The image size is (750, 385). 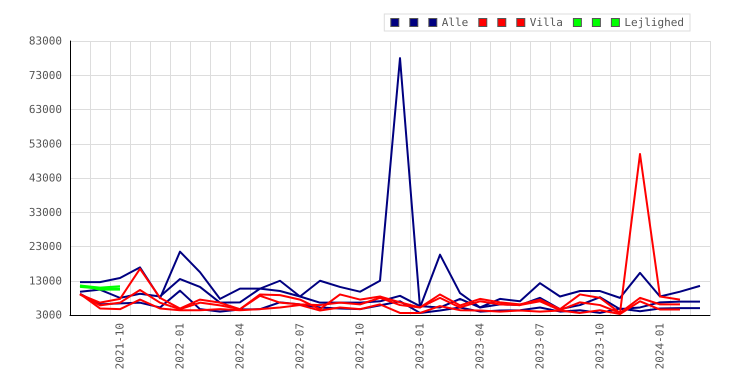 What do you see at coordinates (45, 41) in the screenshot?
I see `y-tick-label: 83000` at bounding box center [45, 41].